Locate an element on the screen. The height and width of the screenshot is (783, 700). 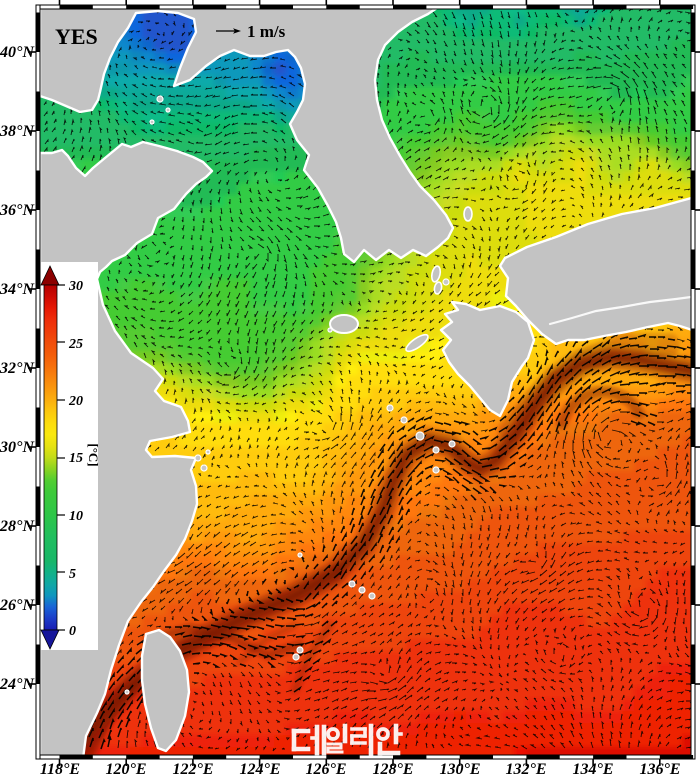
svg-text: 10 is located at coordinates (76, 516).